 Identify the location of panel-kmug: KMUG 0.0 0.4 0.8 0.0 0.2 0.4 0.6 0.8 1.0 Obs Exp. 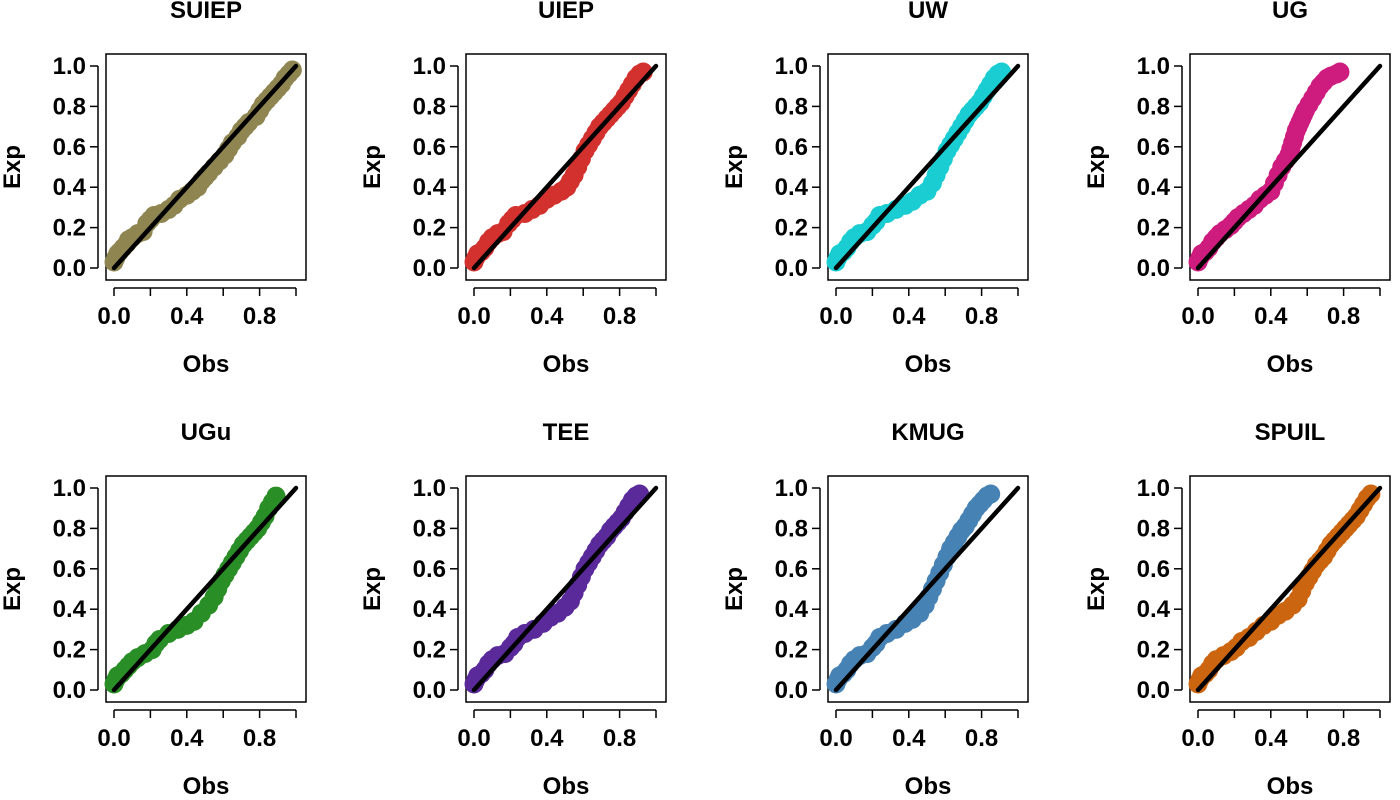
(875, 609).